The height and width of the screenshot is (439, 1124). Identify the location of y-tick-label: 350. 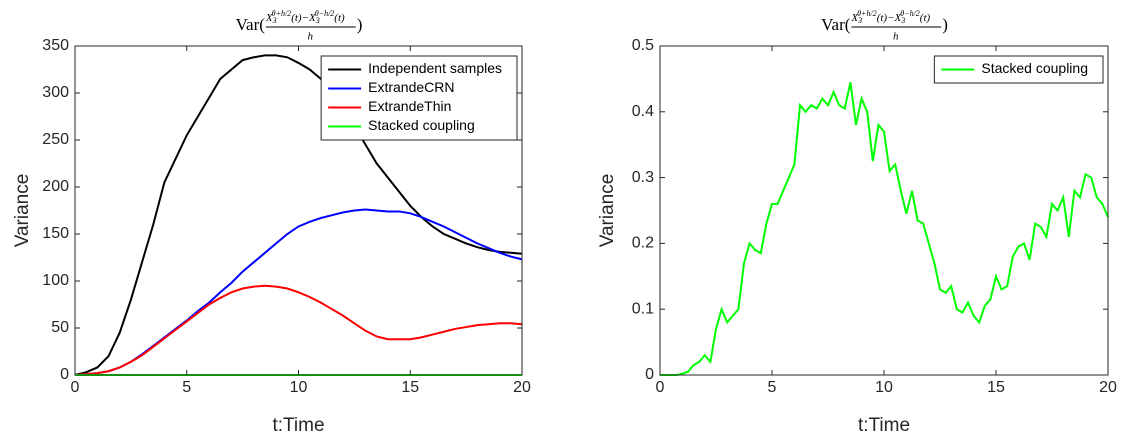
(55, 45).